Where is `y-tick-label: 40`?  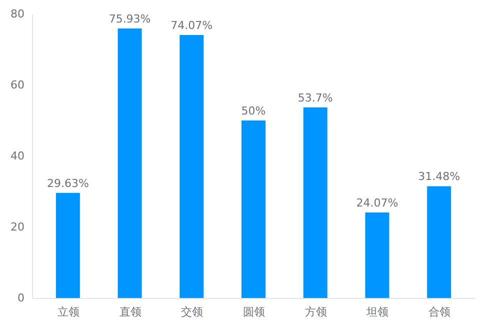
y-tick-label: 40 is located at coordinates (17, 156).